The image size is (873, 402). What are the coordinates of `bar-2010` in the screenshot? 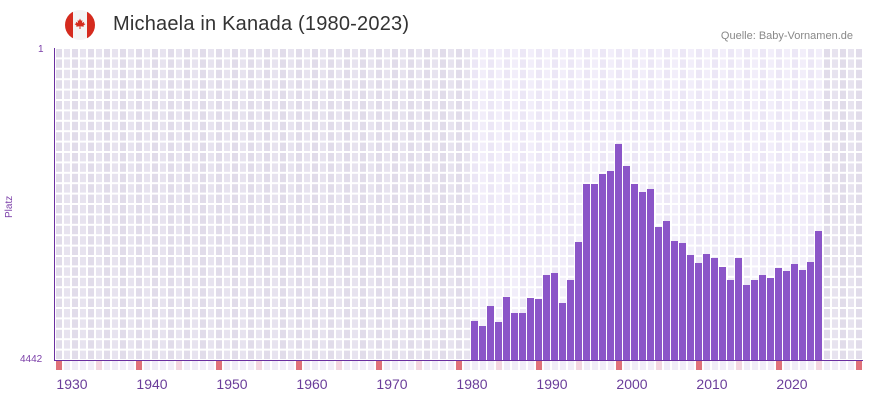 It's located at (714, 309).